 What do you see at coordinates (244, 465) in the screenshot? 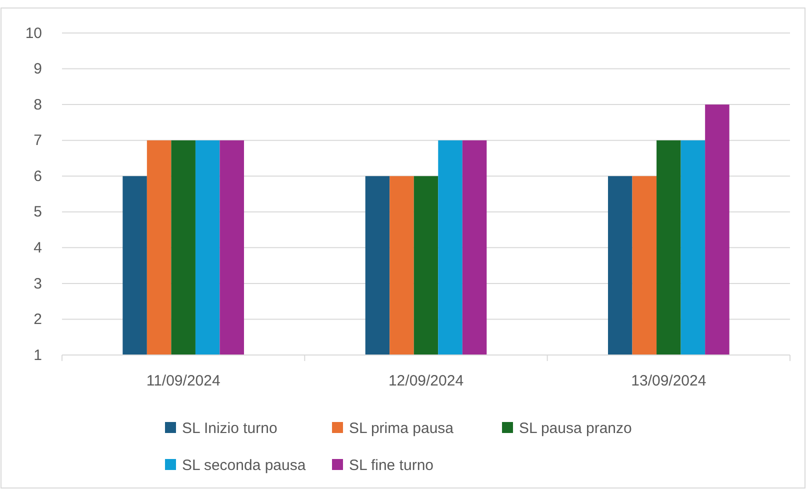
I see `legend-label: SL seconda pausa` at bounding box center [244, 465].